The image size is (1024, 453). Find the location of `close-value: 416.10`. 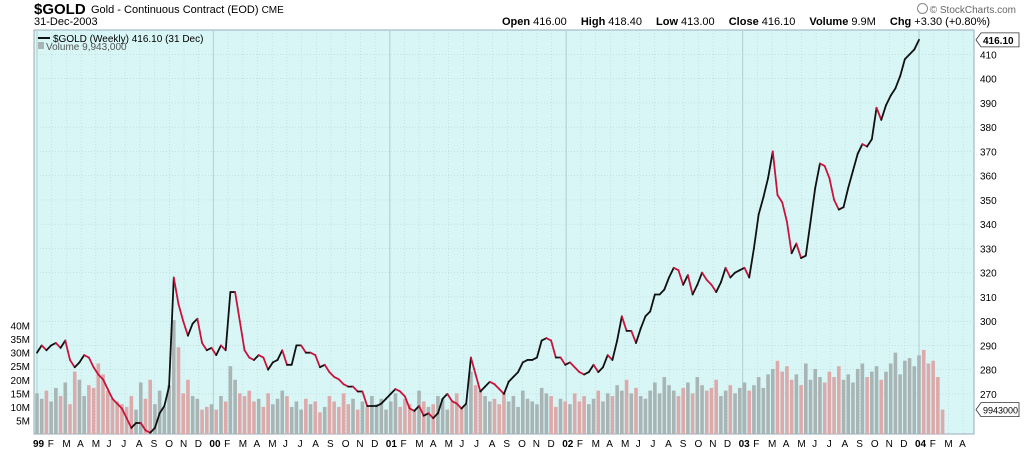

close-value: 416.10 is located at coordinates (778, 22).